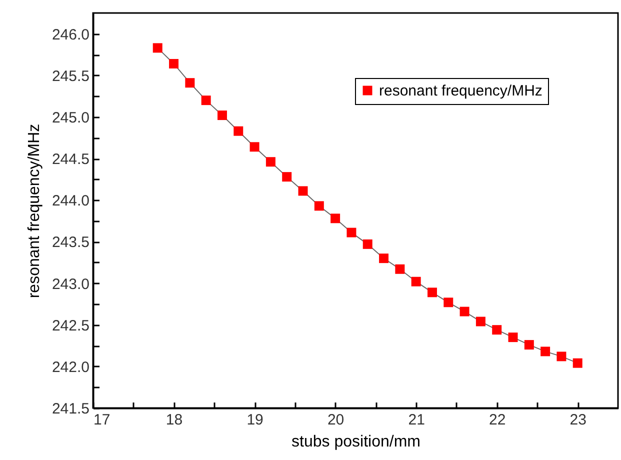 The width and height of the screenshot is (621, 460). I want to click on y-tick-label: 241.5, so click(71, 409).